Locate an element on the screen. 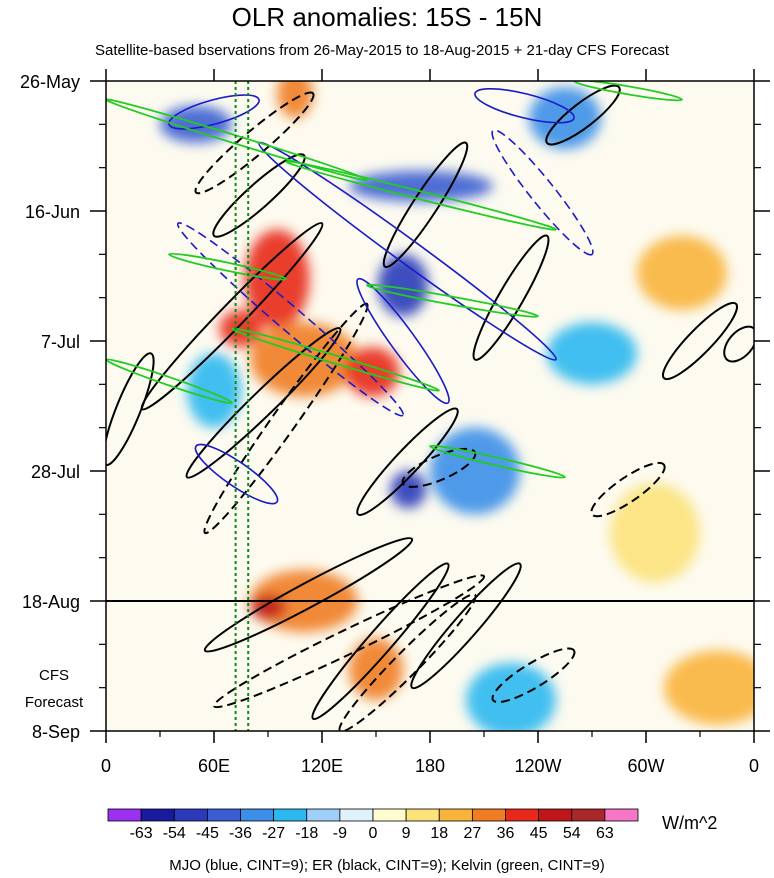 Image resolution: width=774 pixels, height=878 pixels. colorbar-label: -54 is located at coordinates (174, 833).